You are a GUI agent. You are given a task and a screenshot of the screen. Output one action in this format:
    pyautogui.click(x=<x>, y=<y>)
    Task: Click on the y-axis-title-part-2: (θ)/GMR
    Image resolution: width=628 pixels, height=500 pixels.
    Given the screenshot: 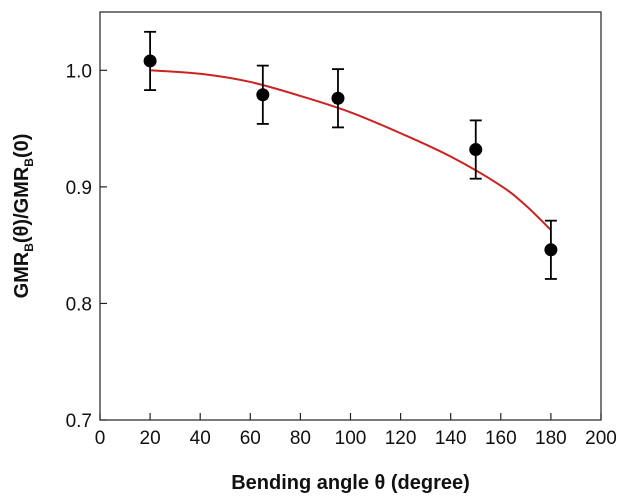 What is the action you would take?
    pyautogui.click(x=22, y=204)
    